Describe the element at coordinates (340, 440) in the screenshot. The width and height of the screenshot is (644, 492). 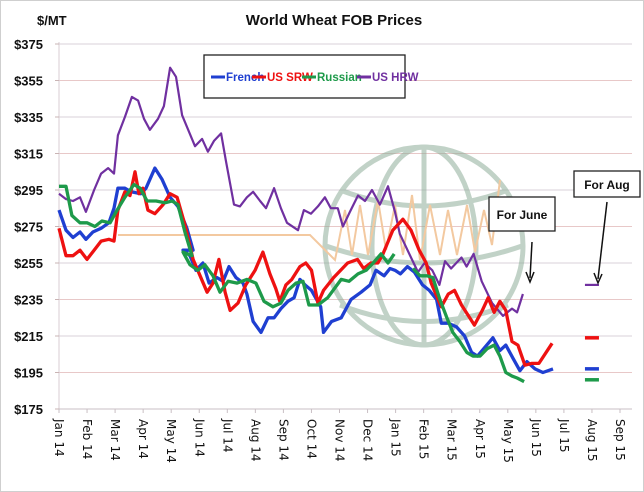
I see `x-tick-label: Nov 14` at that location.